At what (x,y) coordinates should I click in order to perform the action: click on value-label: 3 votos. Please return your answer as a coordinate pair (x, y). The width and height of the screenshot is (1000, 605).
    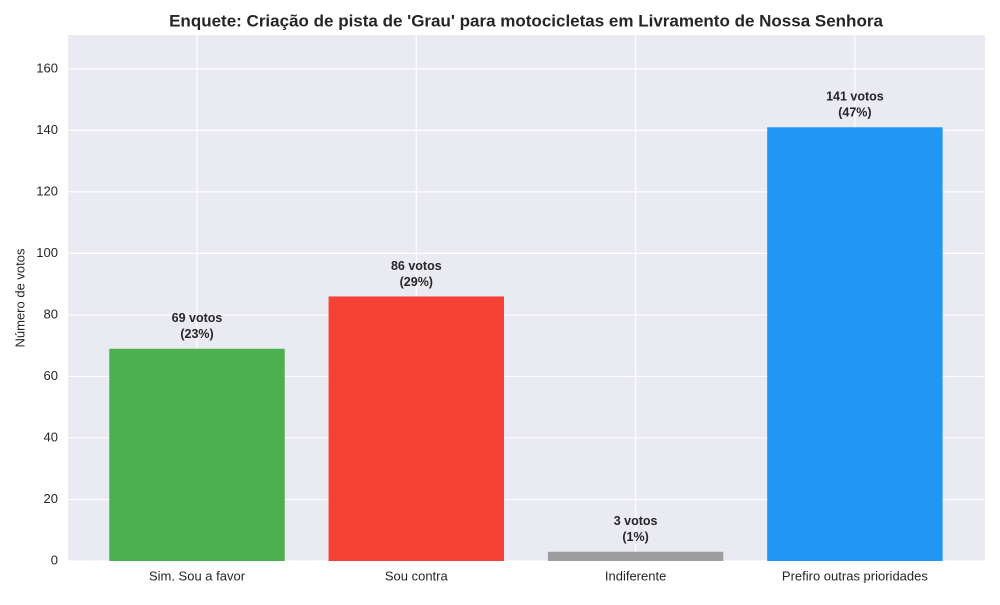
    Looking at the image, I should click on (636, 521).